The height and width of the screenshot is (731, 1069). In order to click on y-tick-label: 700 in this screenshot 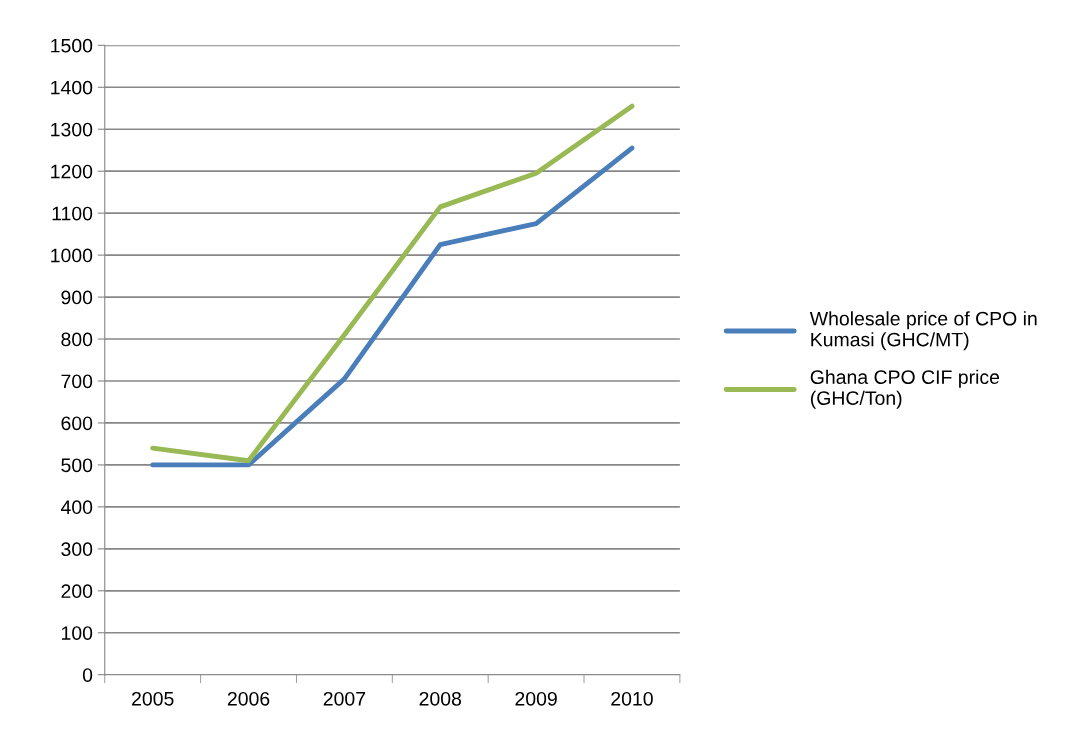, I will do `click(77, 381)`.